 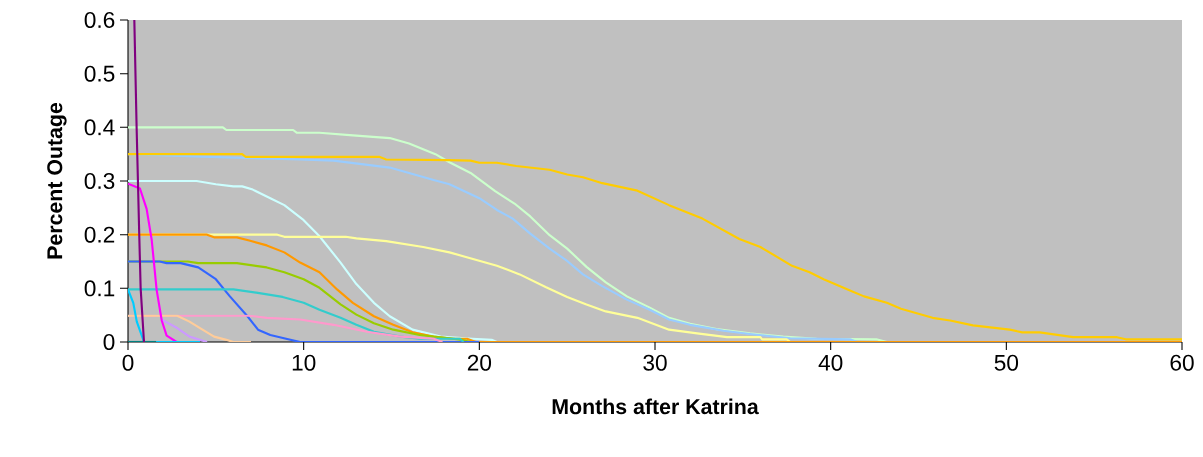 What do you see at coordinates (99, 288) in the screenshot?
I see `y-tick-label: 0.1` at bounding box center [99, 288].